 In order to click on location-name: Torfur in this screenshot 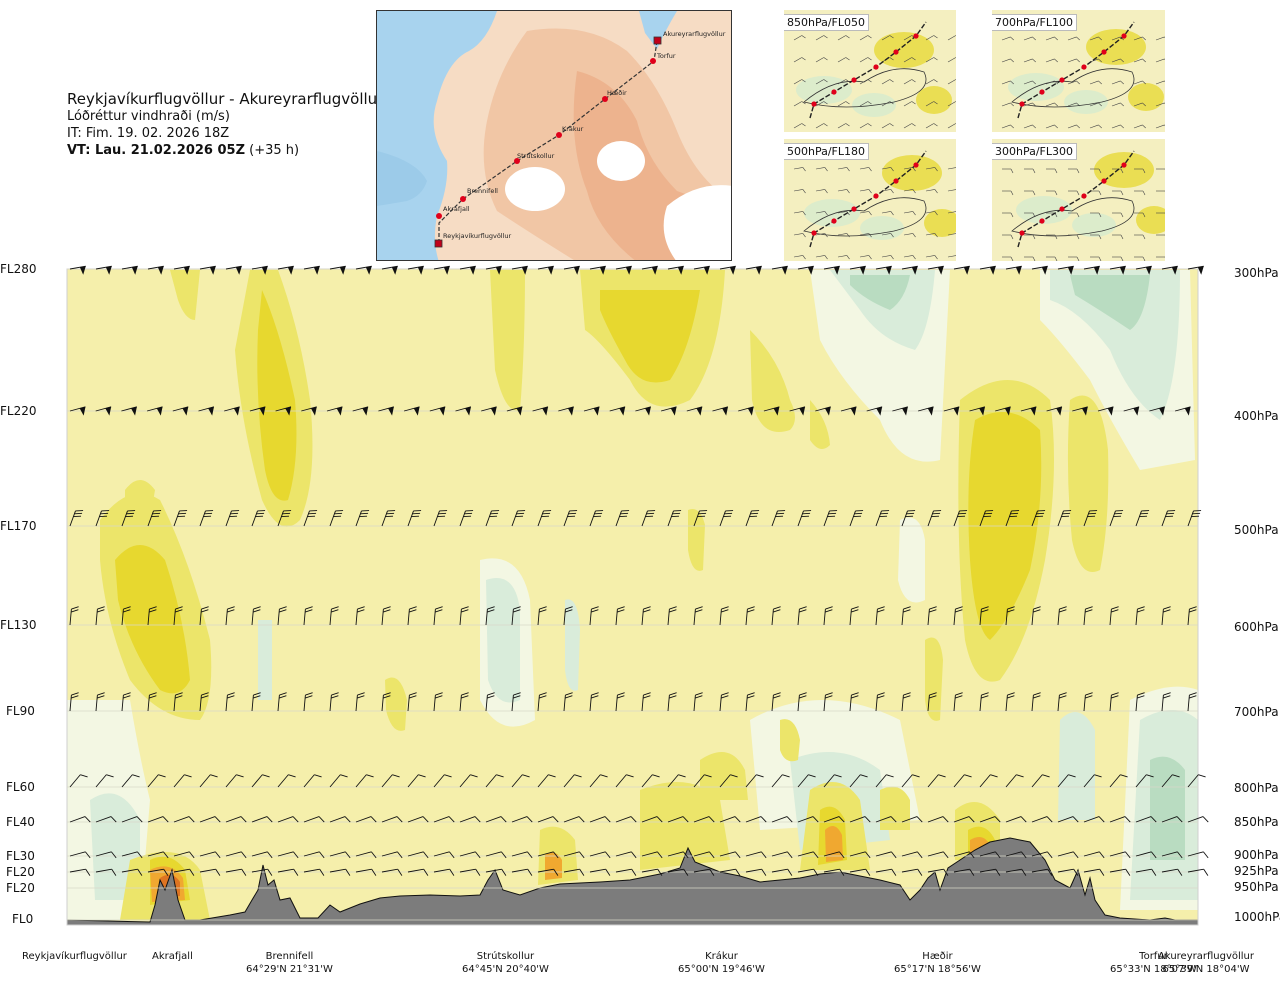, I will do `click(1153, 956)`.